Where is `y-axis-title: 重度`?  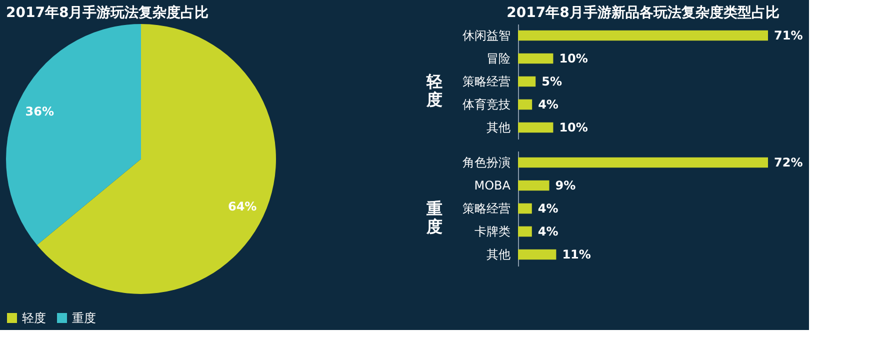
y-axis-title: 重度 is located at coordinates (434, 217).